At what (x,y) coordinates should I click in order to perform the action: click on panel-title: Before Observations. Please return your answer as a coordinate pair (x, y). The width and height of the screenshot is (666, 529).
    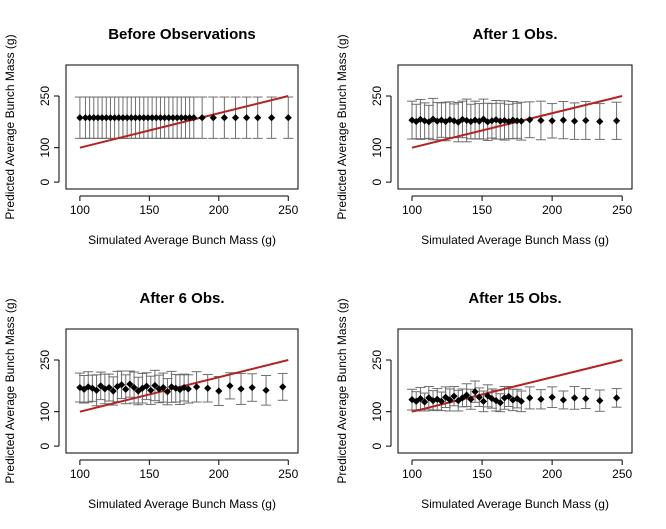
    Looking at the image, I should click on (182, 34).